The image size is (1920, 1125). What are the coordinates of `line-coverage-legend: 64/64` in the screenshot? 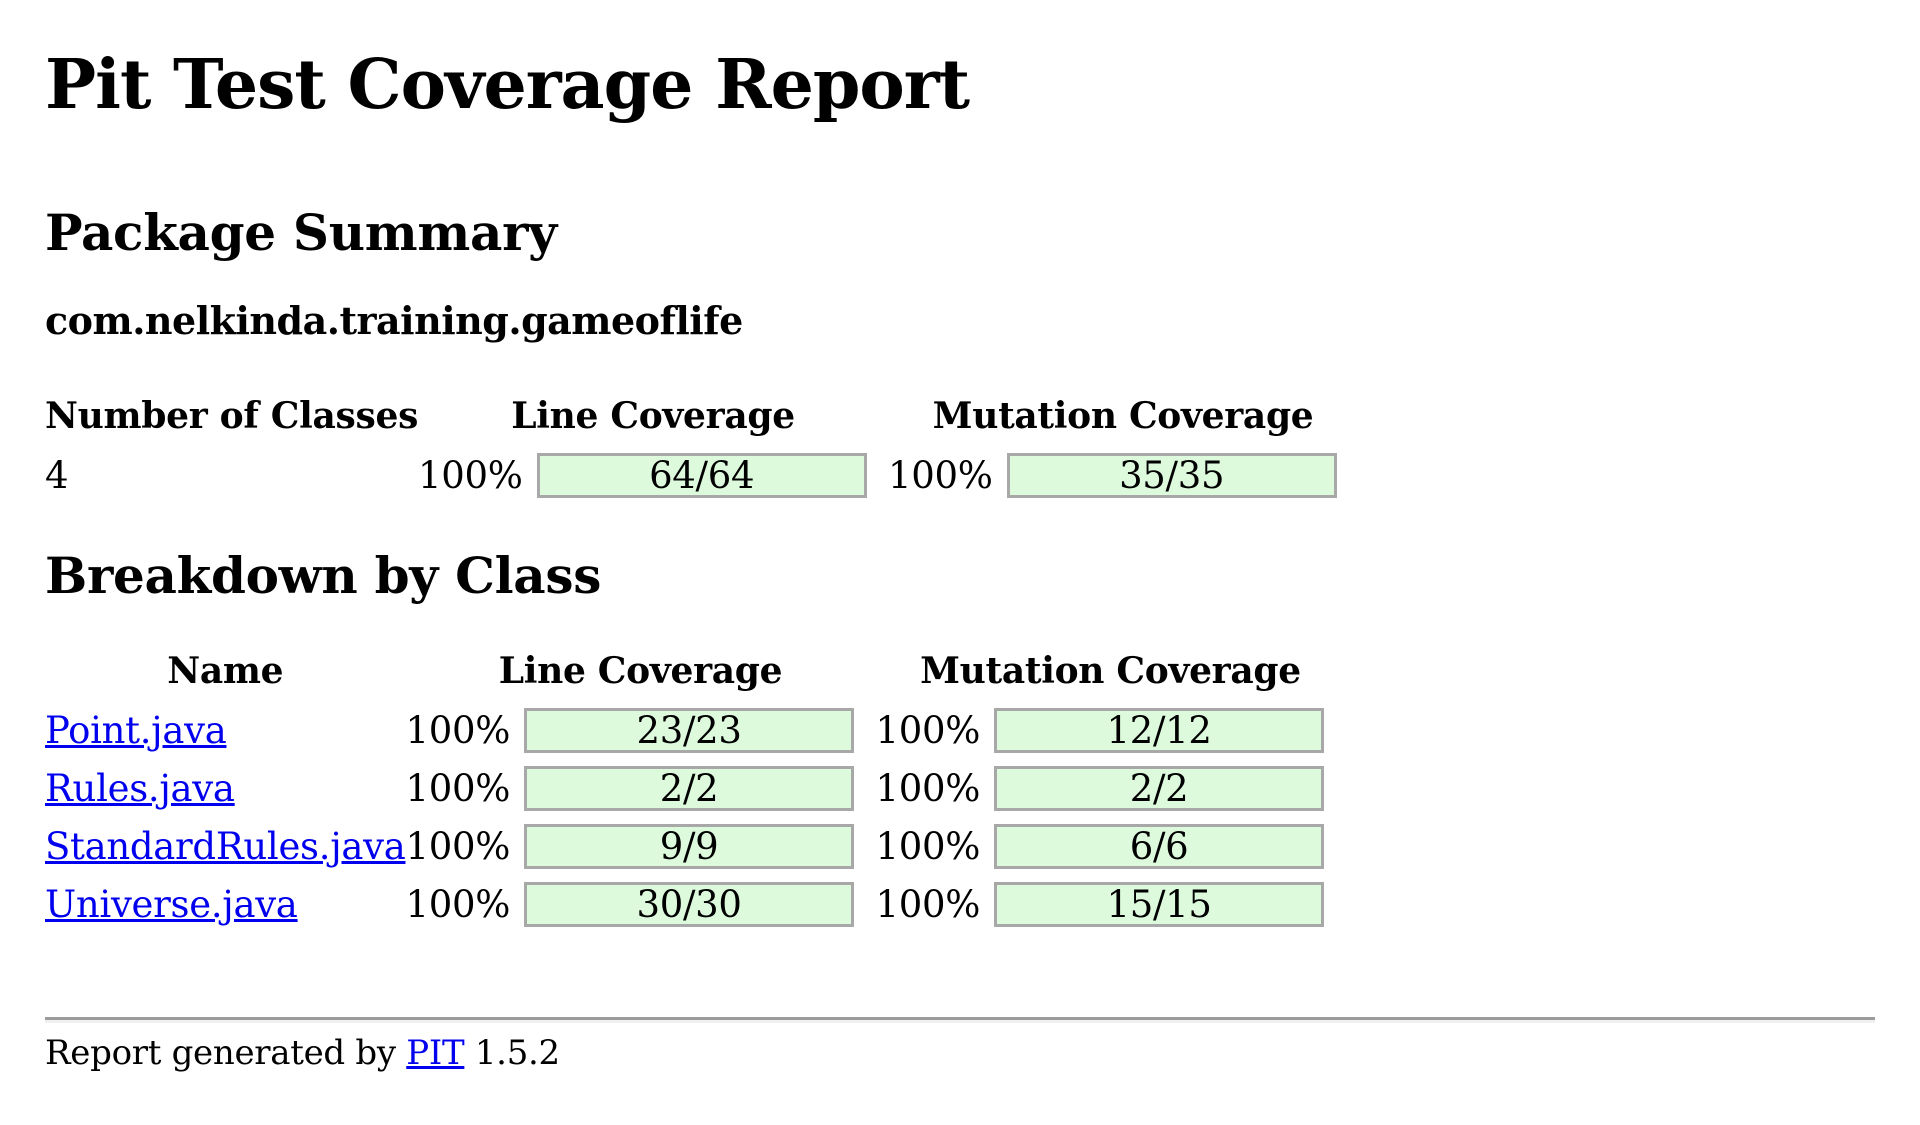 It's located at (702, 476).